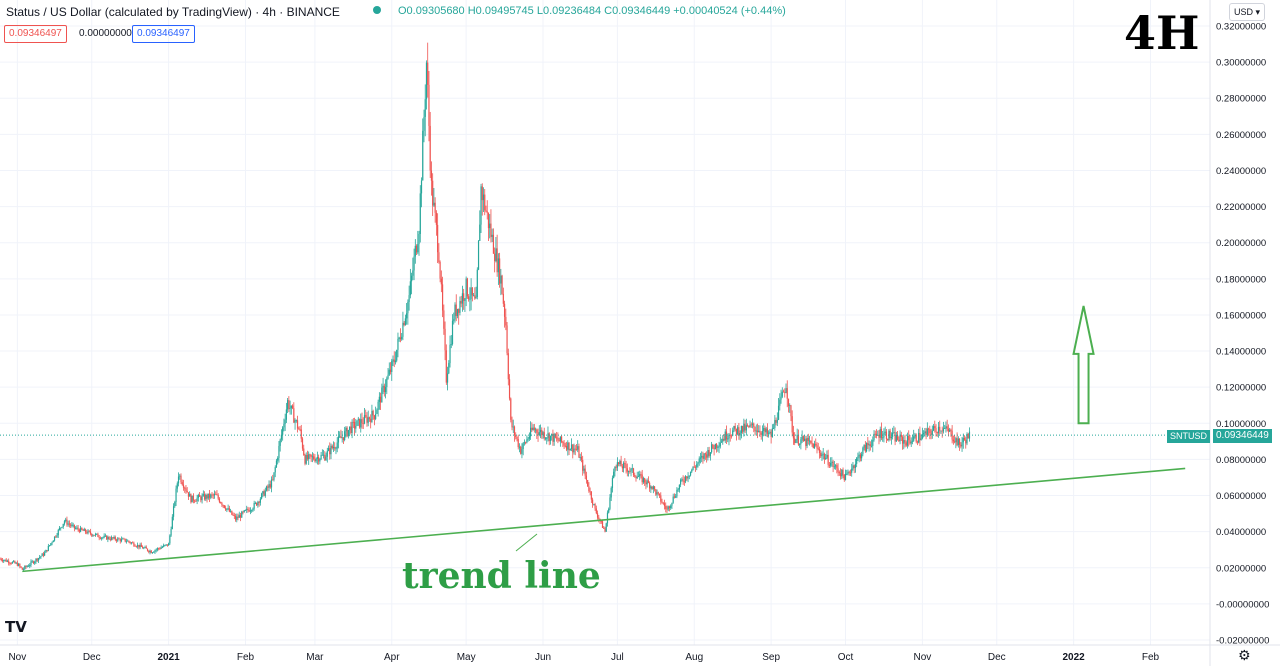 Image resolution: width=1280 pixels, height=666 pixels. I want to click on price-tick-label: 0.14000000, so click(1241, 352).